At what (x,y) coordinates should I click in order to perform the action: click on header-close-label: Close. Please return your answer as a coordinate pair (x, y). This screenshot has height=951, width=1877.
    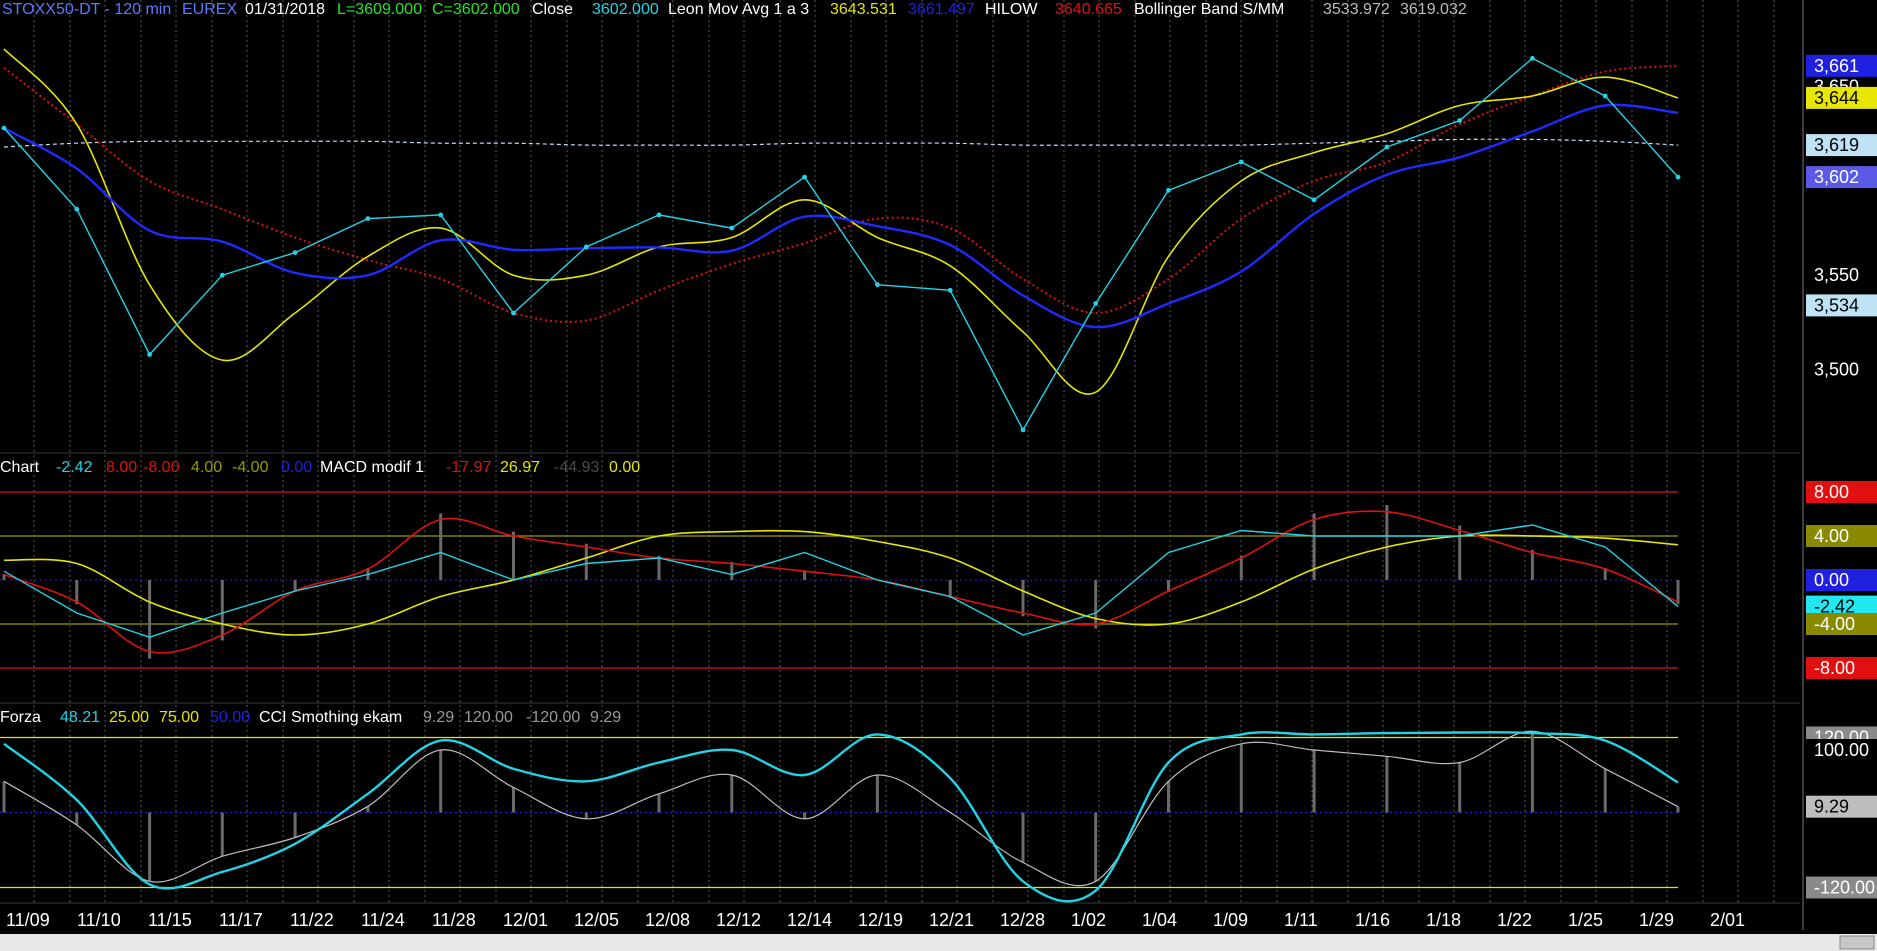
    Looking at the image, I should click on (552, 9).